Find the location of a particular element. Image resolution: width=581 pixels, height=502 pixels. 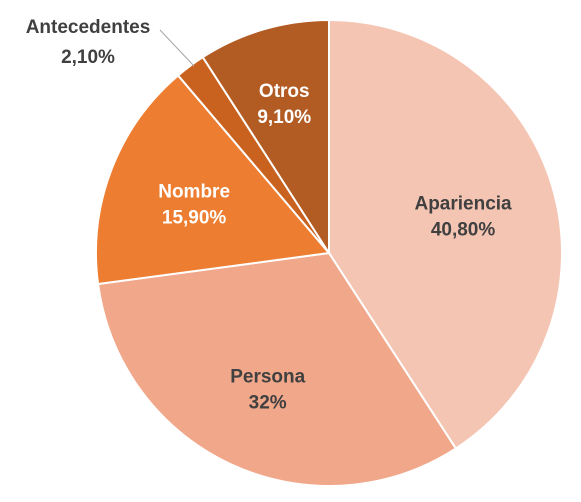

slice-value-nombre: 15,90% is located at coordinates (194, 217).